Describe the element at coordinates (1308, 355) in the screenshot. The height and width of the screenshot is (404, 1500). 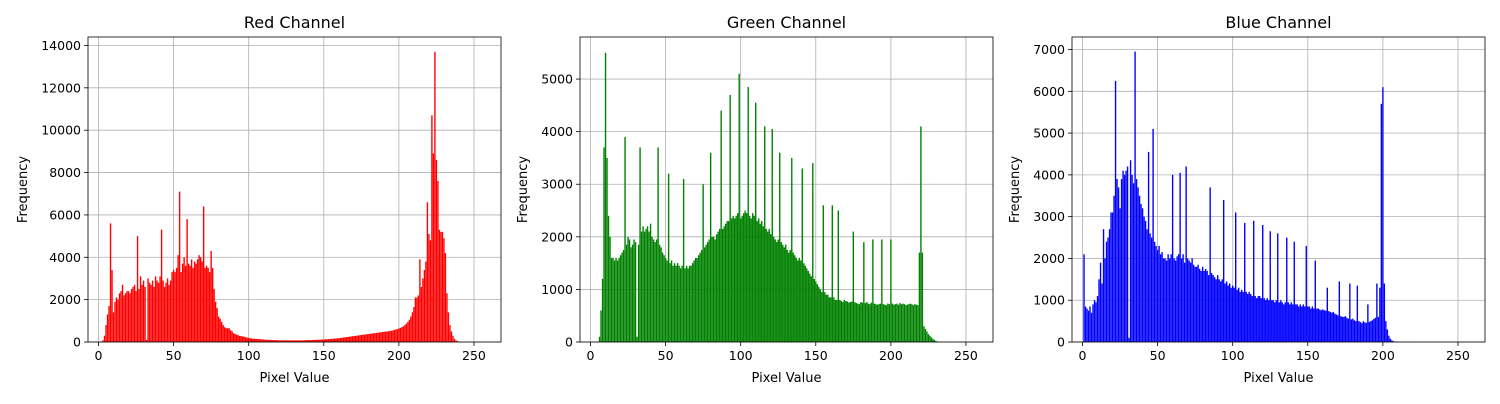
I see `x-tick-label: 150` at that location.